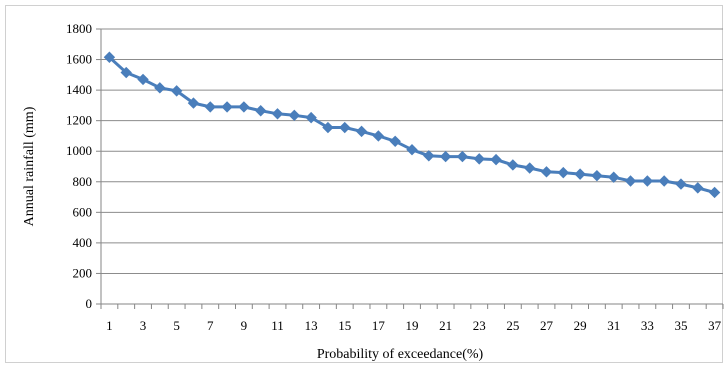  I want to click on y-tick-label: 1400, so click(79, 89).